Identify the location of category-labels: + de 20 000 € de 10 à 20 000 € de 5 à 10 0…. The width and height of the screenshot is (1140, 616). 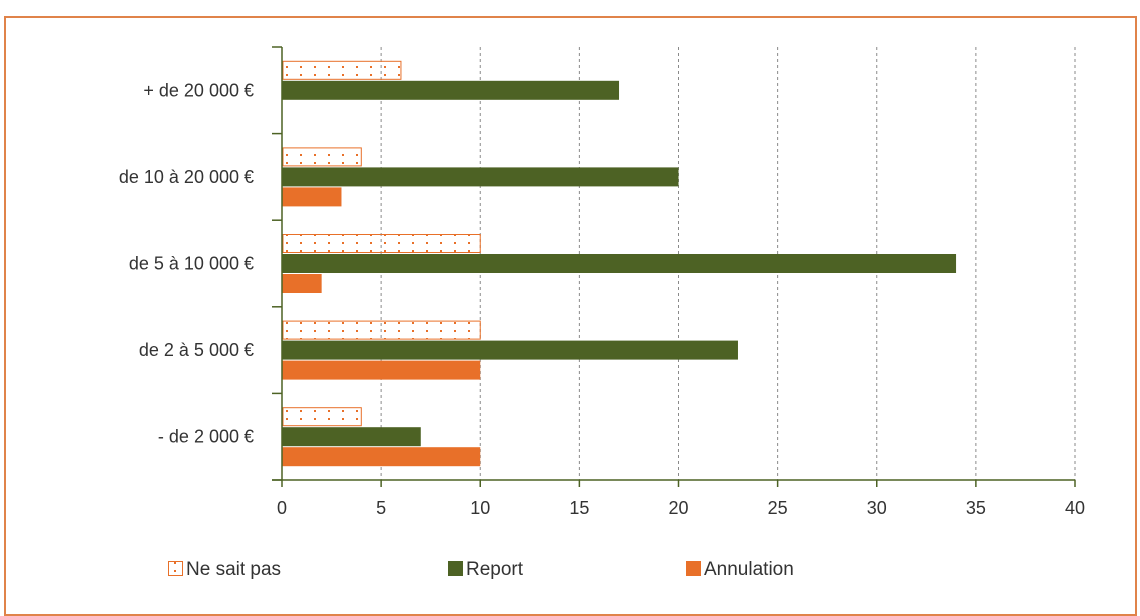
(186, 263).